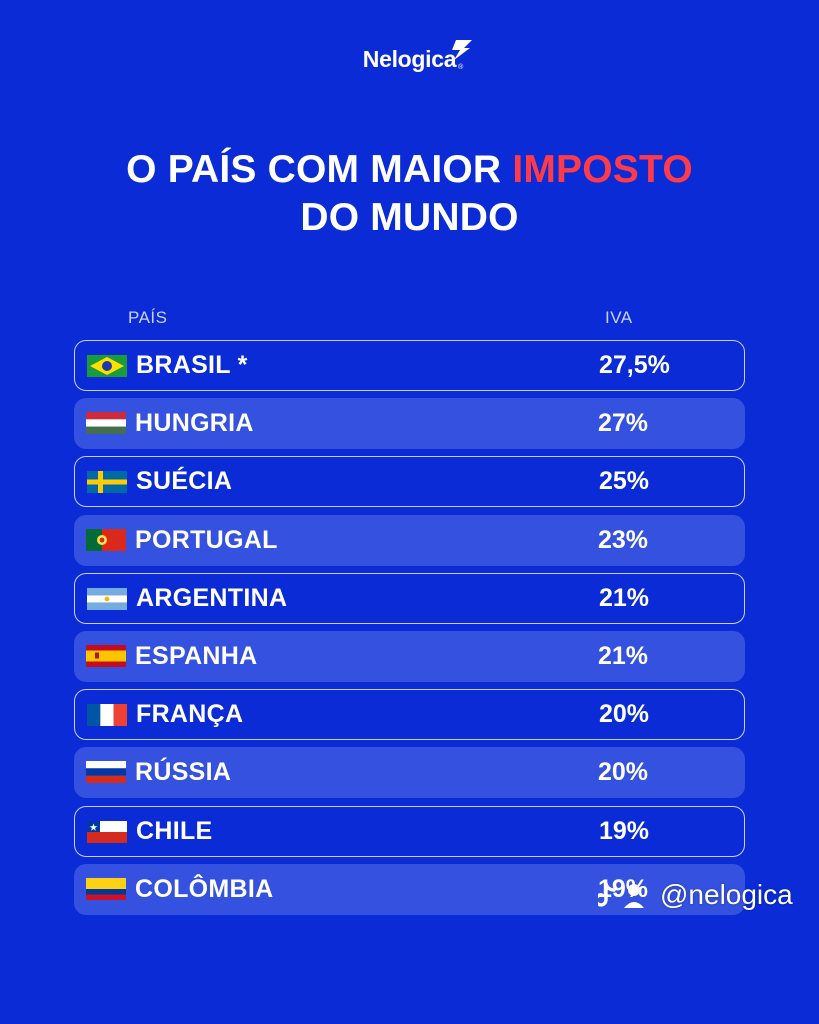 The height and width of the screenshot is (1024, 819). I want to click on table-row: CHILE 19%, so click(409, 831).